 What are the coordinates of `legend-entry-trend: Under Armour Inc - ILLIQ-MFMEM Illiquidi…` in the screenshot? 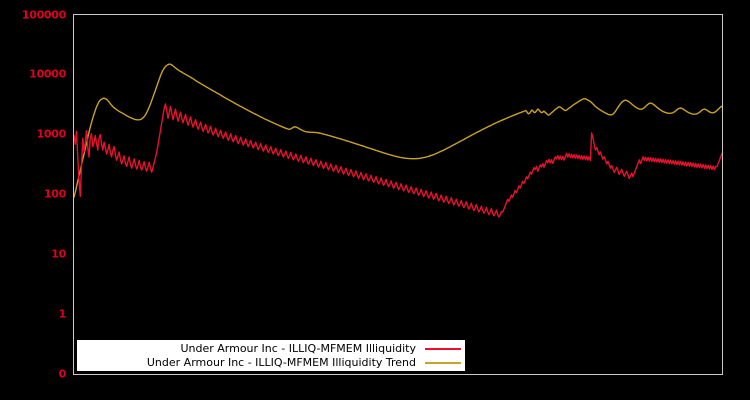 It's located at (271, 363).